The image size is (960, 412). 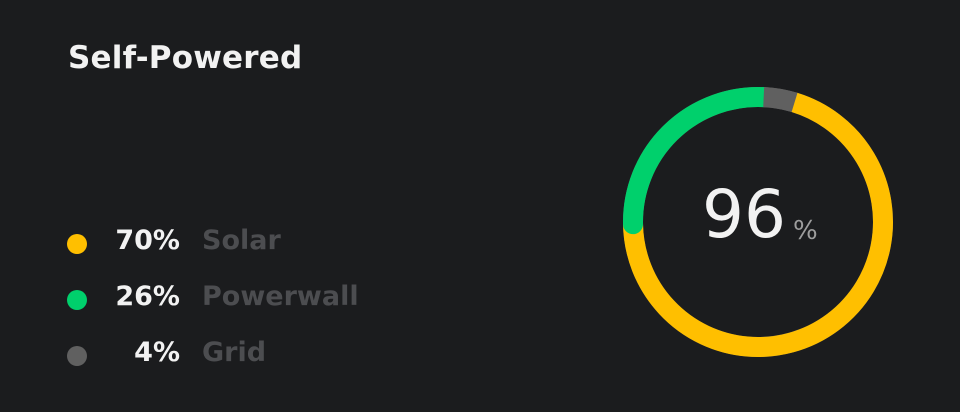 I want to click on grid-dot-icon, so click(x=77, y=356).